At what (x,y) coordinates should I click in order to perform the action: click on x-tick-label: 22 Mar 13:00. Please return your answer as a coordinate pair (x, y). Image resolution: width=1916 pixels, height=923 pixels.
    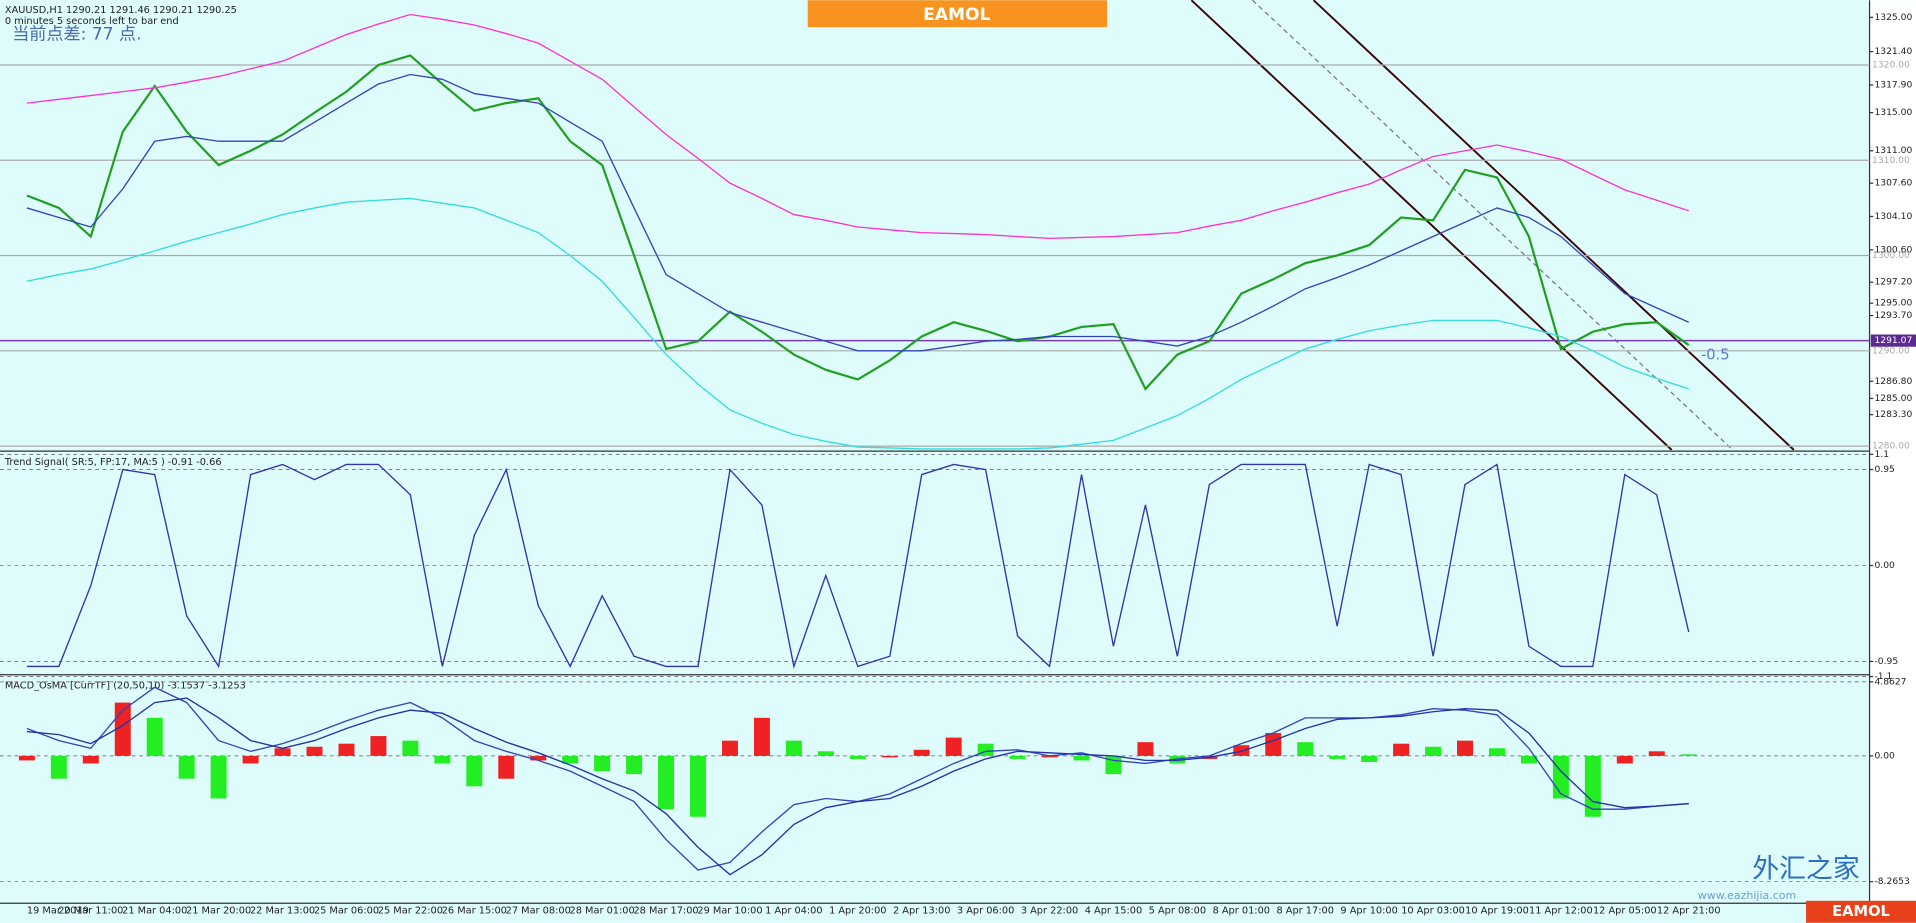
    Looking at the image, I should click on (282, 911).